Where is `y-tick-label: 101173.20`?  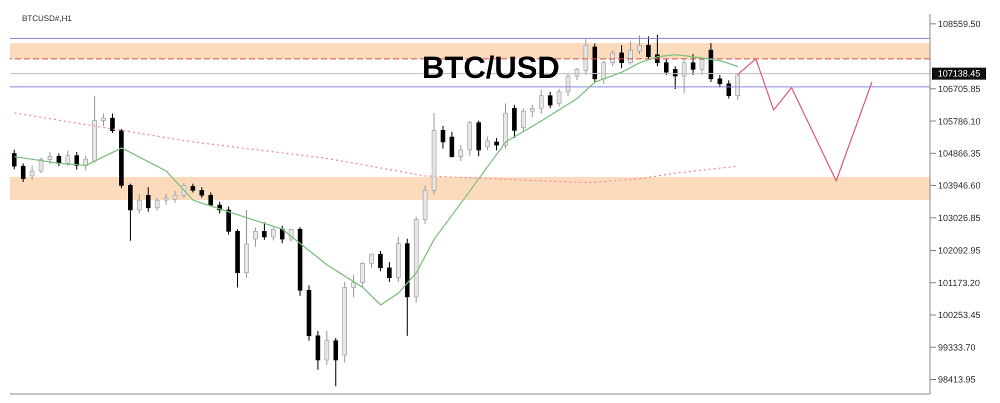
y-tick-label: 101173.20 is located at coordinates (959, 283).